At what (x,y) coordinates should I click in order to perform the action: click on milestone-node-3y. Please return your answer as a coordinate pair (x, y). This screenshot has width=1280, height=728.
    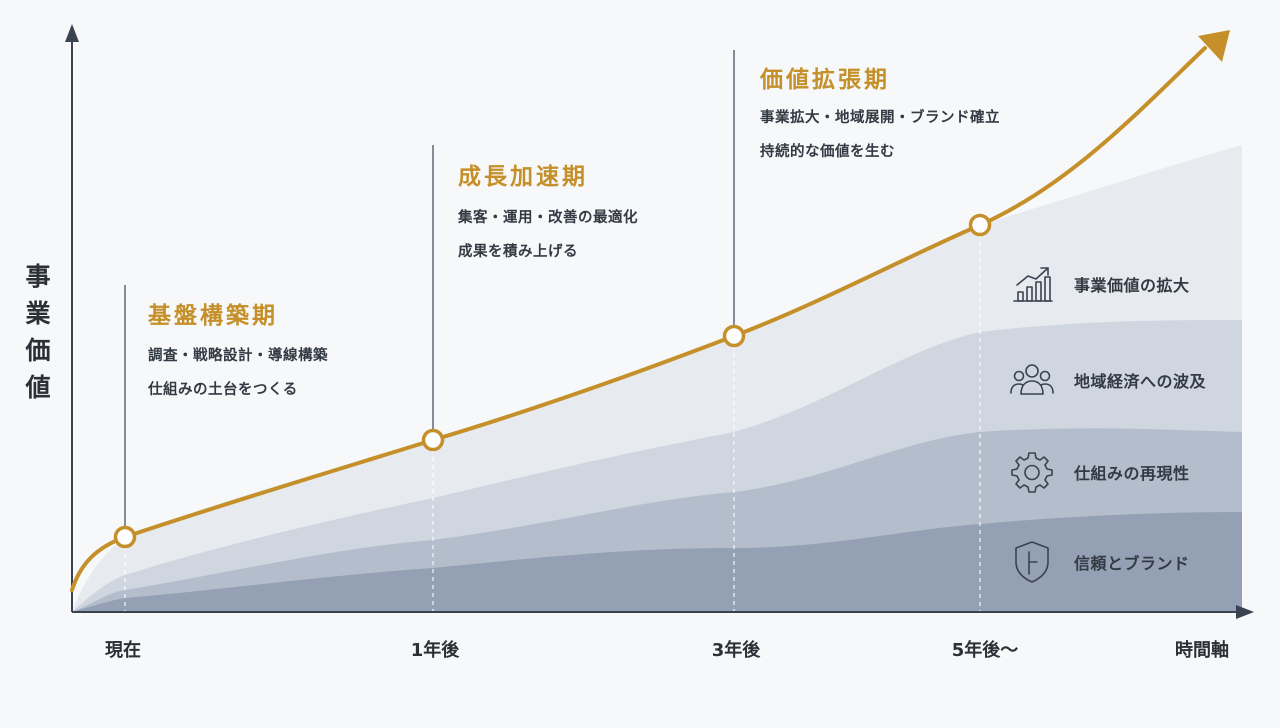
    Looking at the image, I should click on (734, 336).